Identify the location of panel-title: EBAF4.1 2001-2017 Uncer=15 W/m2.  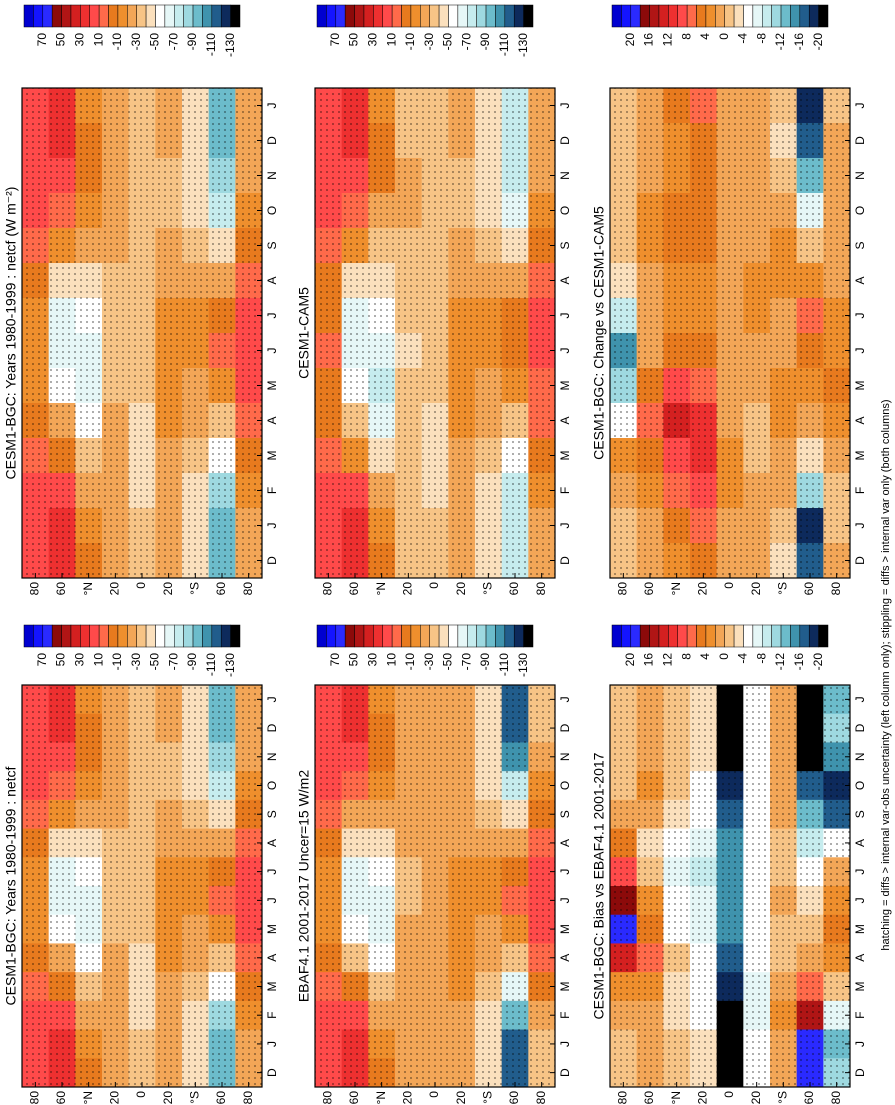
(304, 886).